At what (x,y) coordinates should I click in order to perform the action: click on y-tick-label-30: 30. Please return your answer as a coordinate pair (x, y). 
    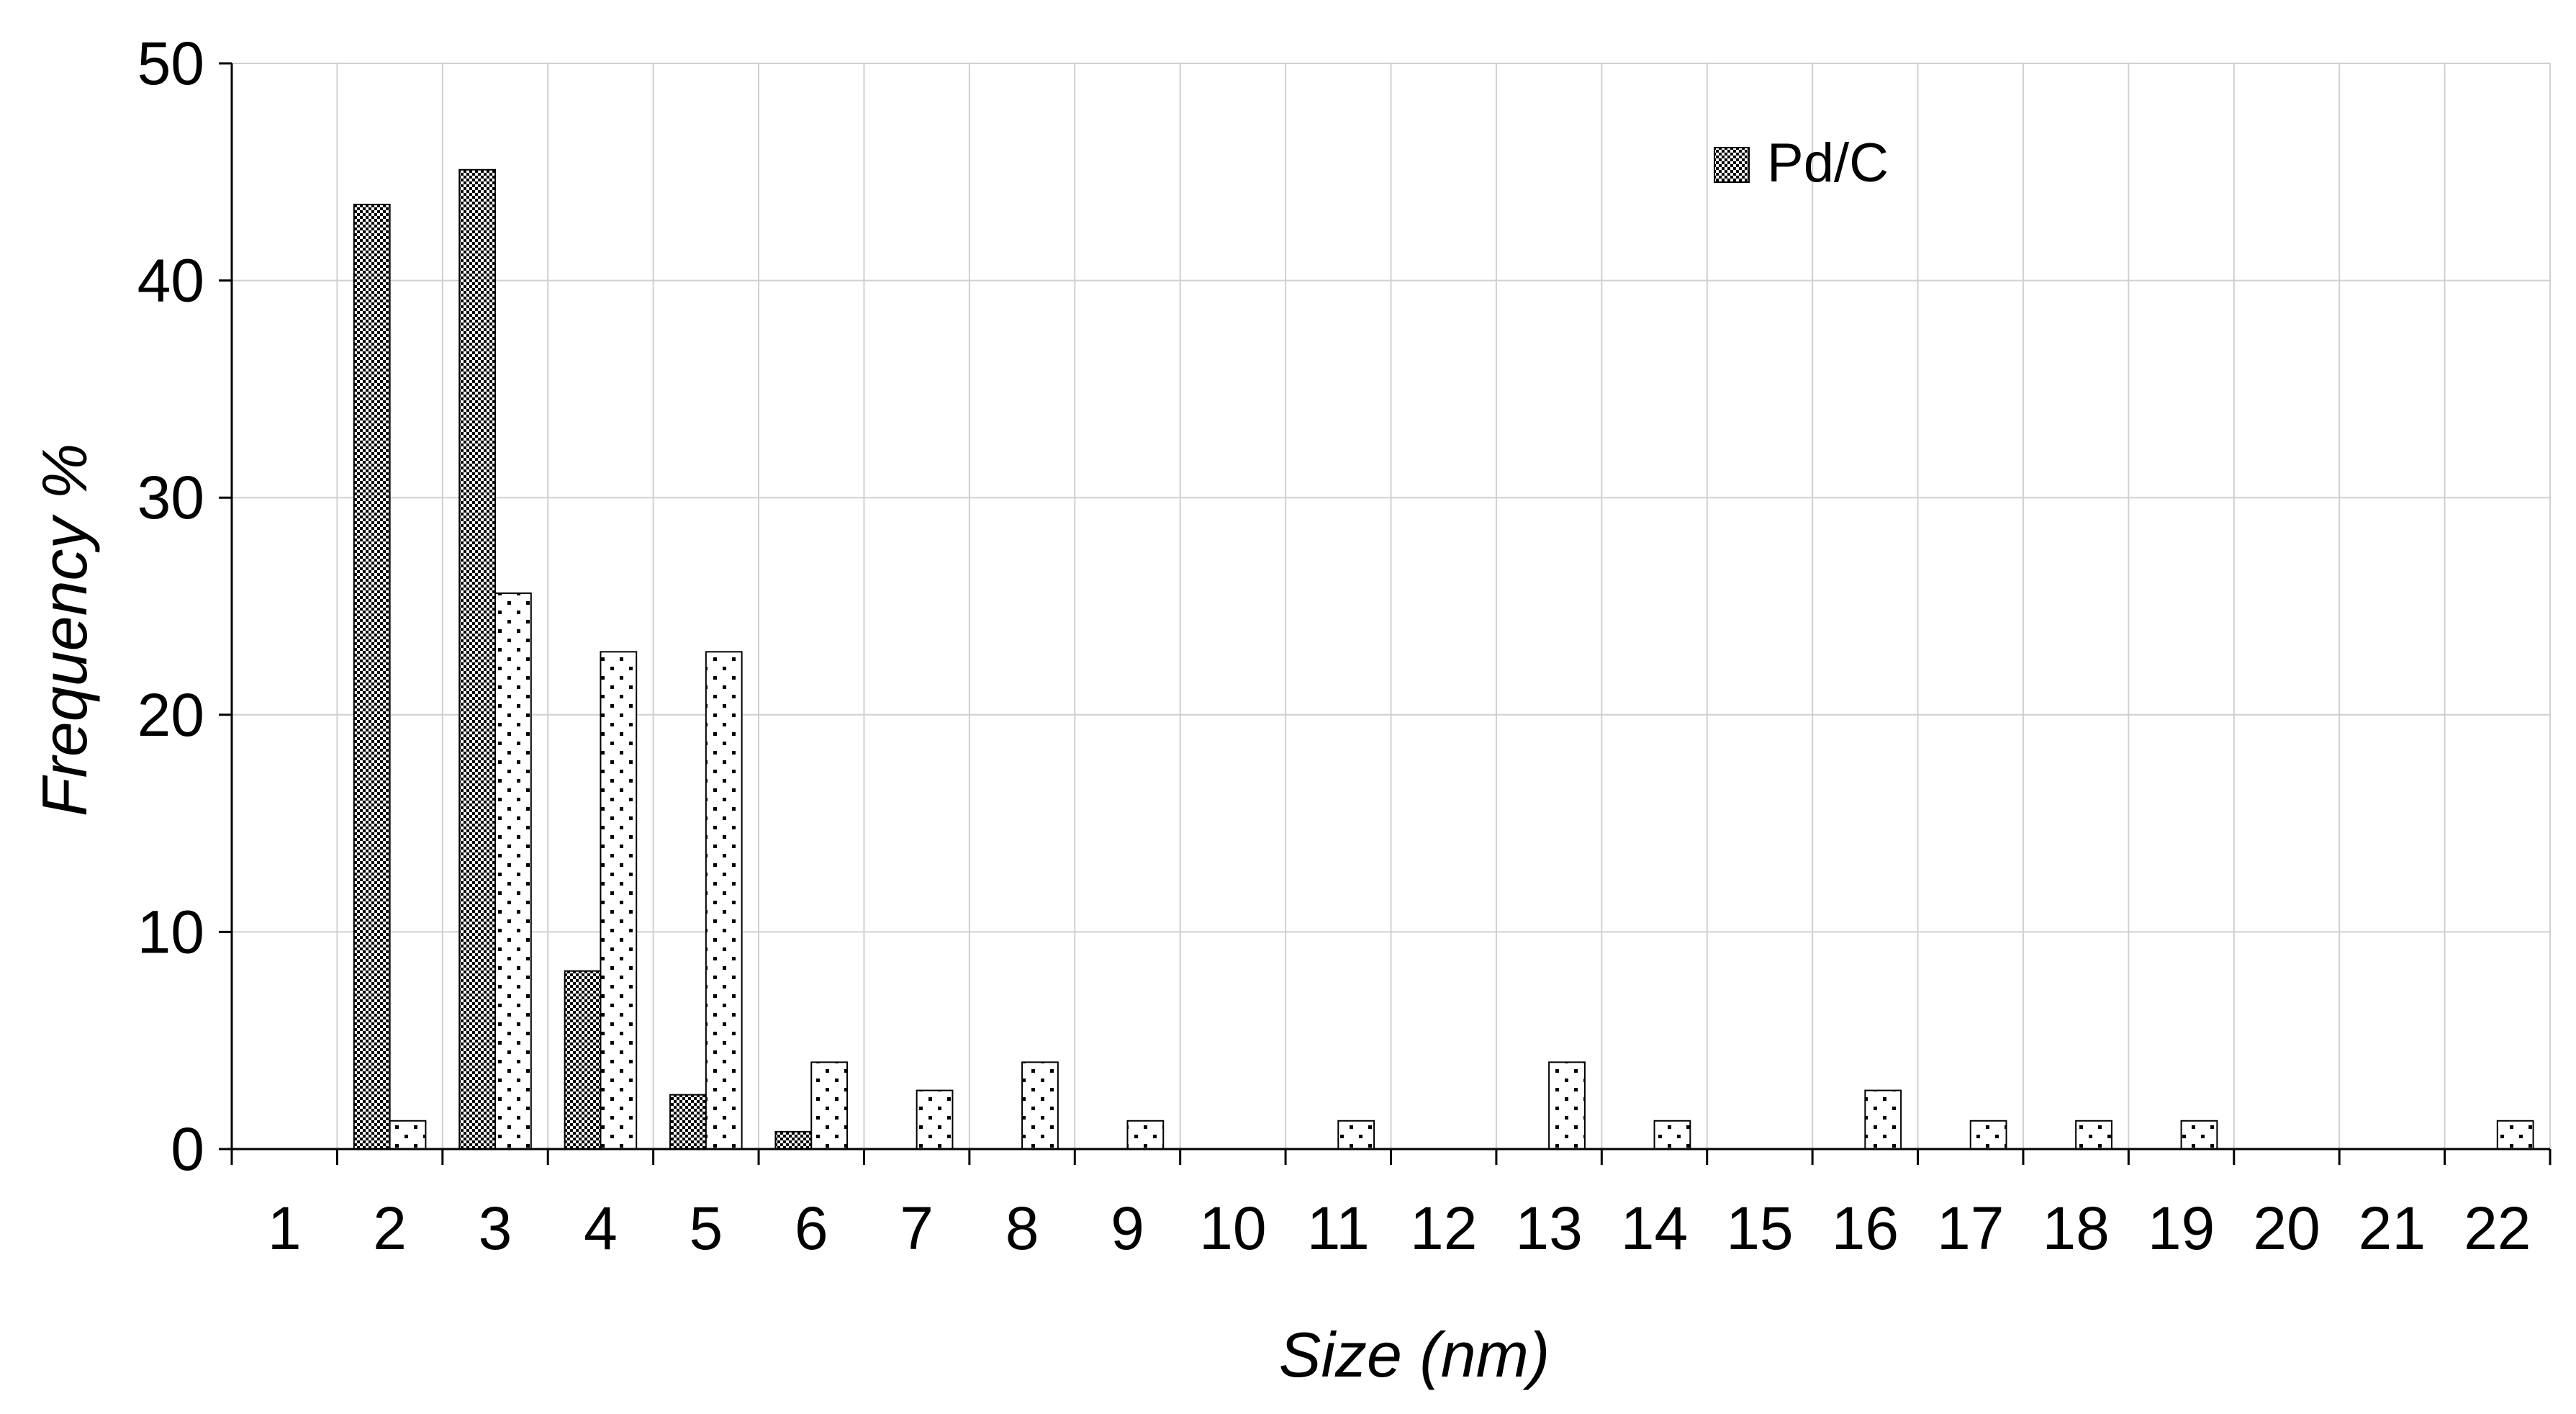
    Looking at the image, I should click on (171, 498).